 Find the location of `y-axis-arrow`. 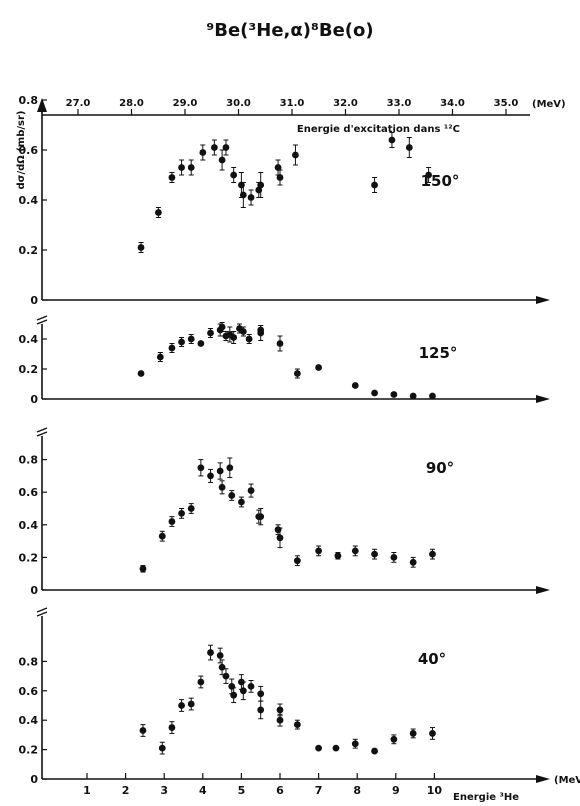

y-axis-arrow is located at coordinates (42, 105).